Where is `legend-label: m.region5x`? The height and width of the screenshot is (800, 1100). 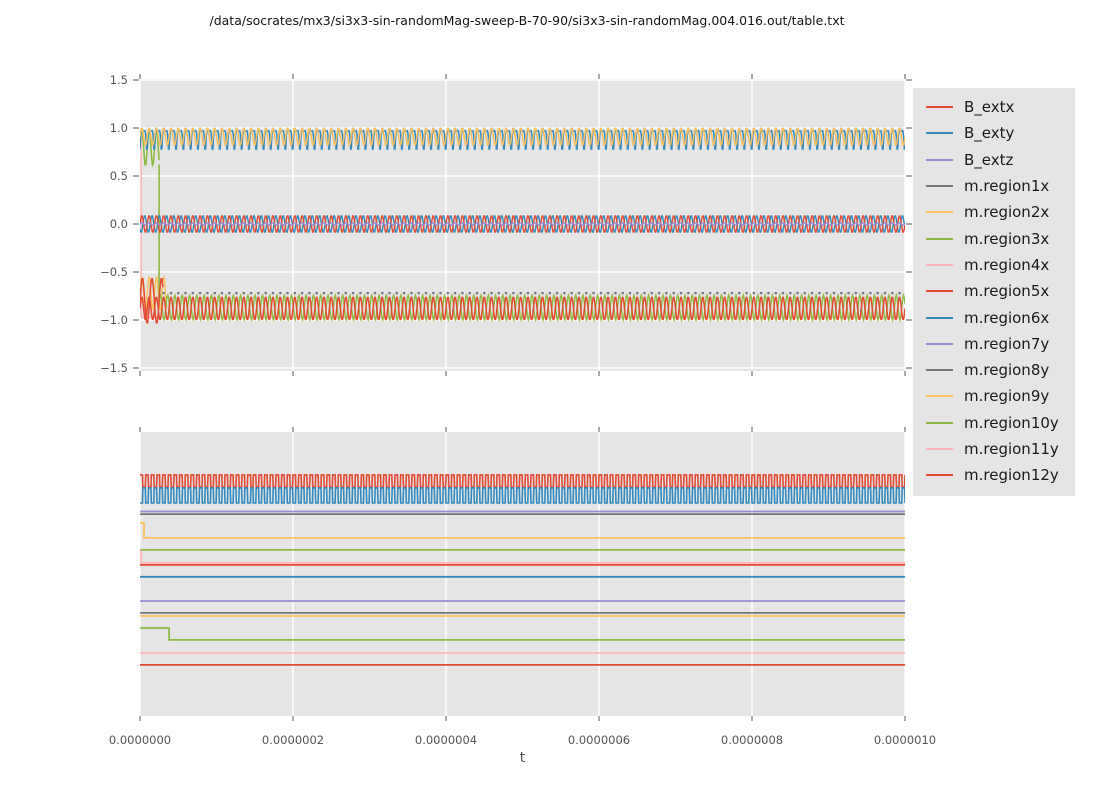
legend-label: m.region5x is located at coordinates (1007, 291).